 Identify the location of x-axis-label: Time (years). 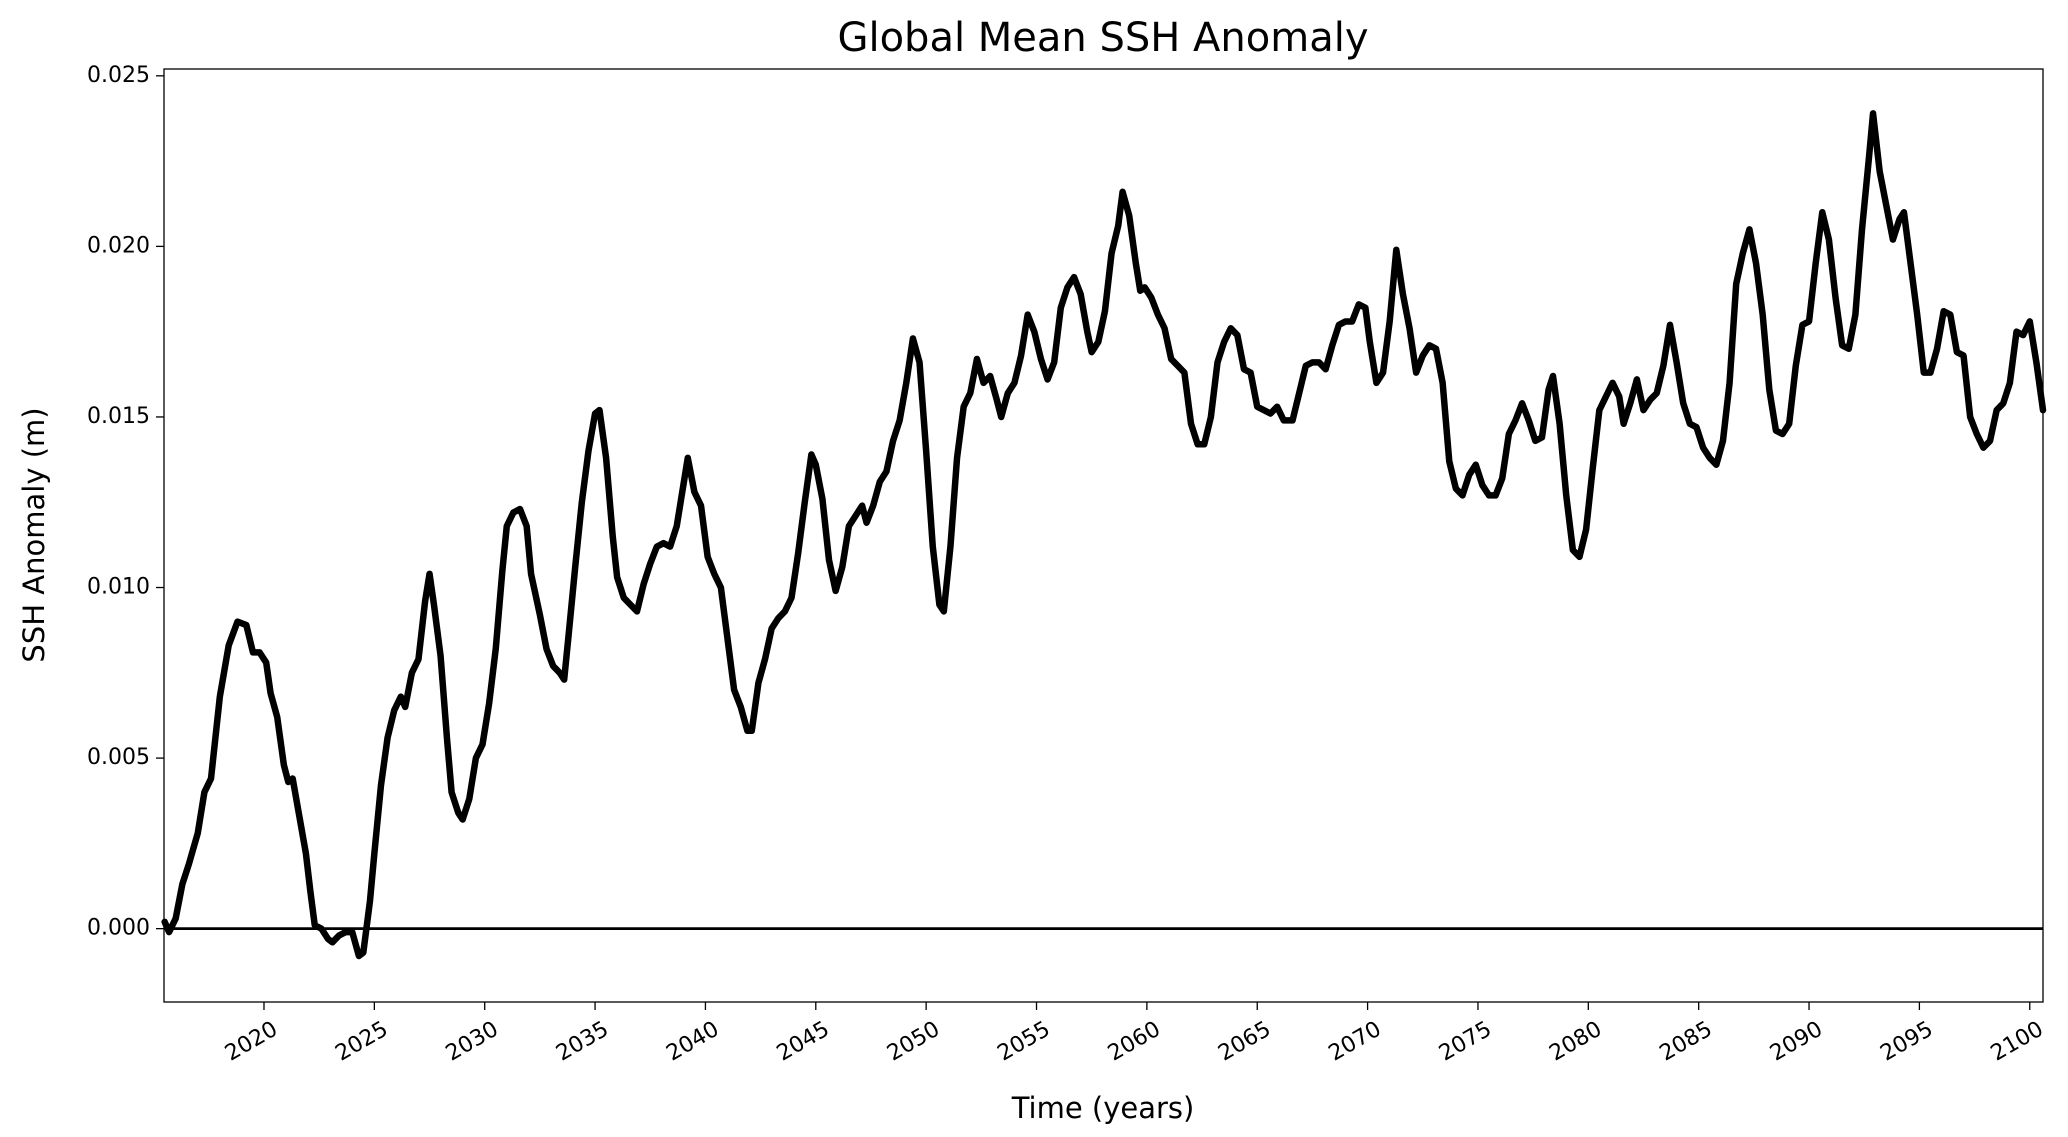
(1103, 1108).